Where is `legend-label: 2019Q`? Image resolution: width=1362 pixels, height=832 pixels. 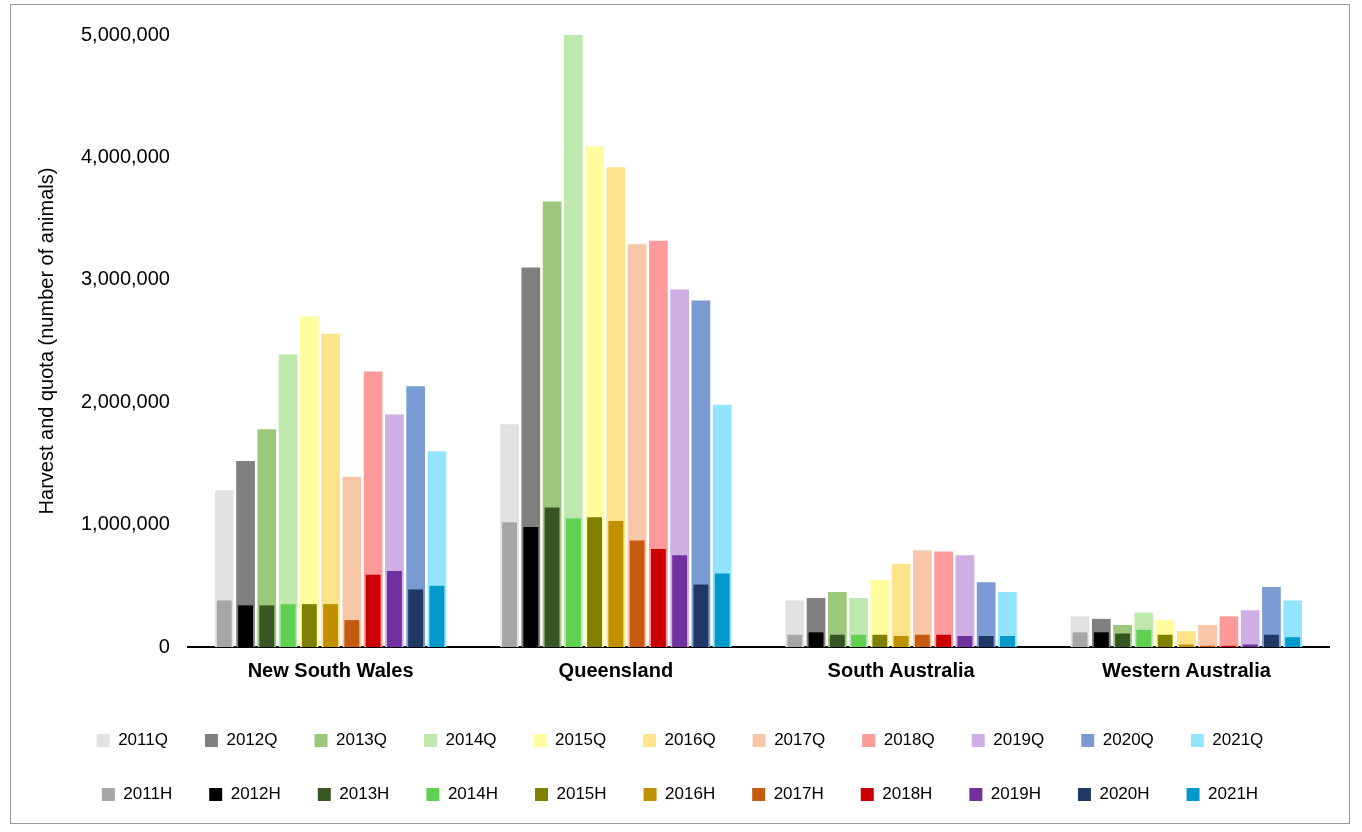
legend-label: 2019Q is located at coordinates (1019, 740).